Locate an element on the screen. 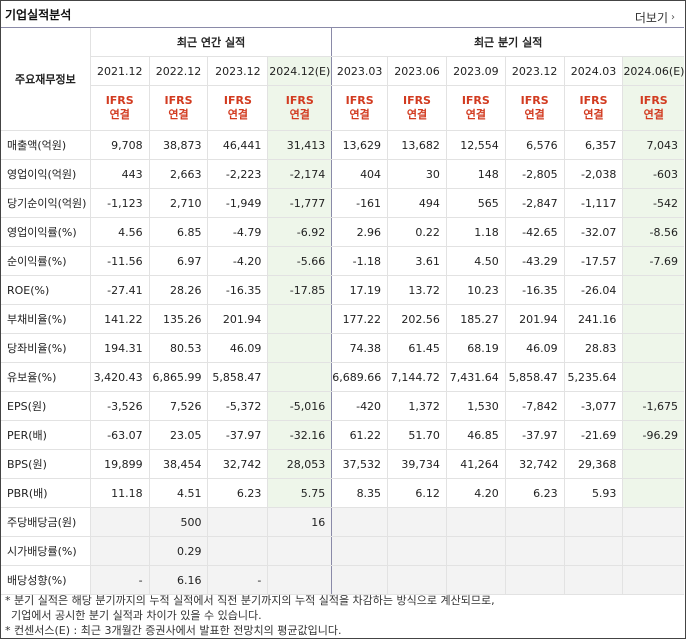  corner-label: 주요재무정보 is located at coordinates (45, 79).